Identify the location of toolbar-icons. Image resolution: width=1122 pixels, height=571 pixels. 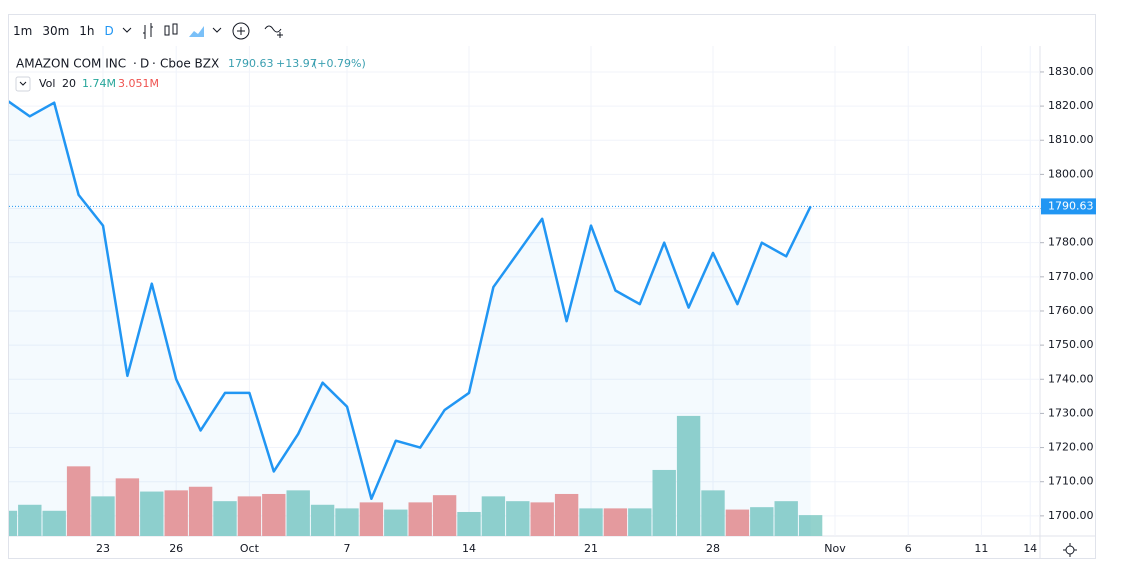
(219, 31).